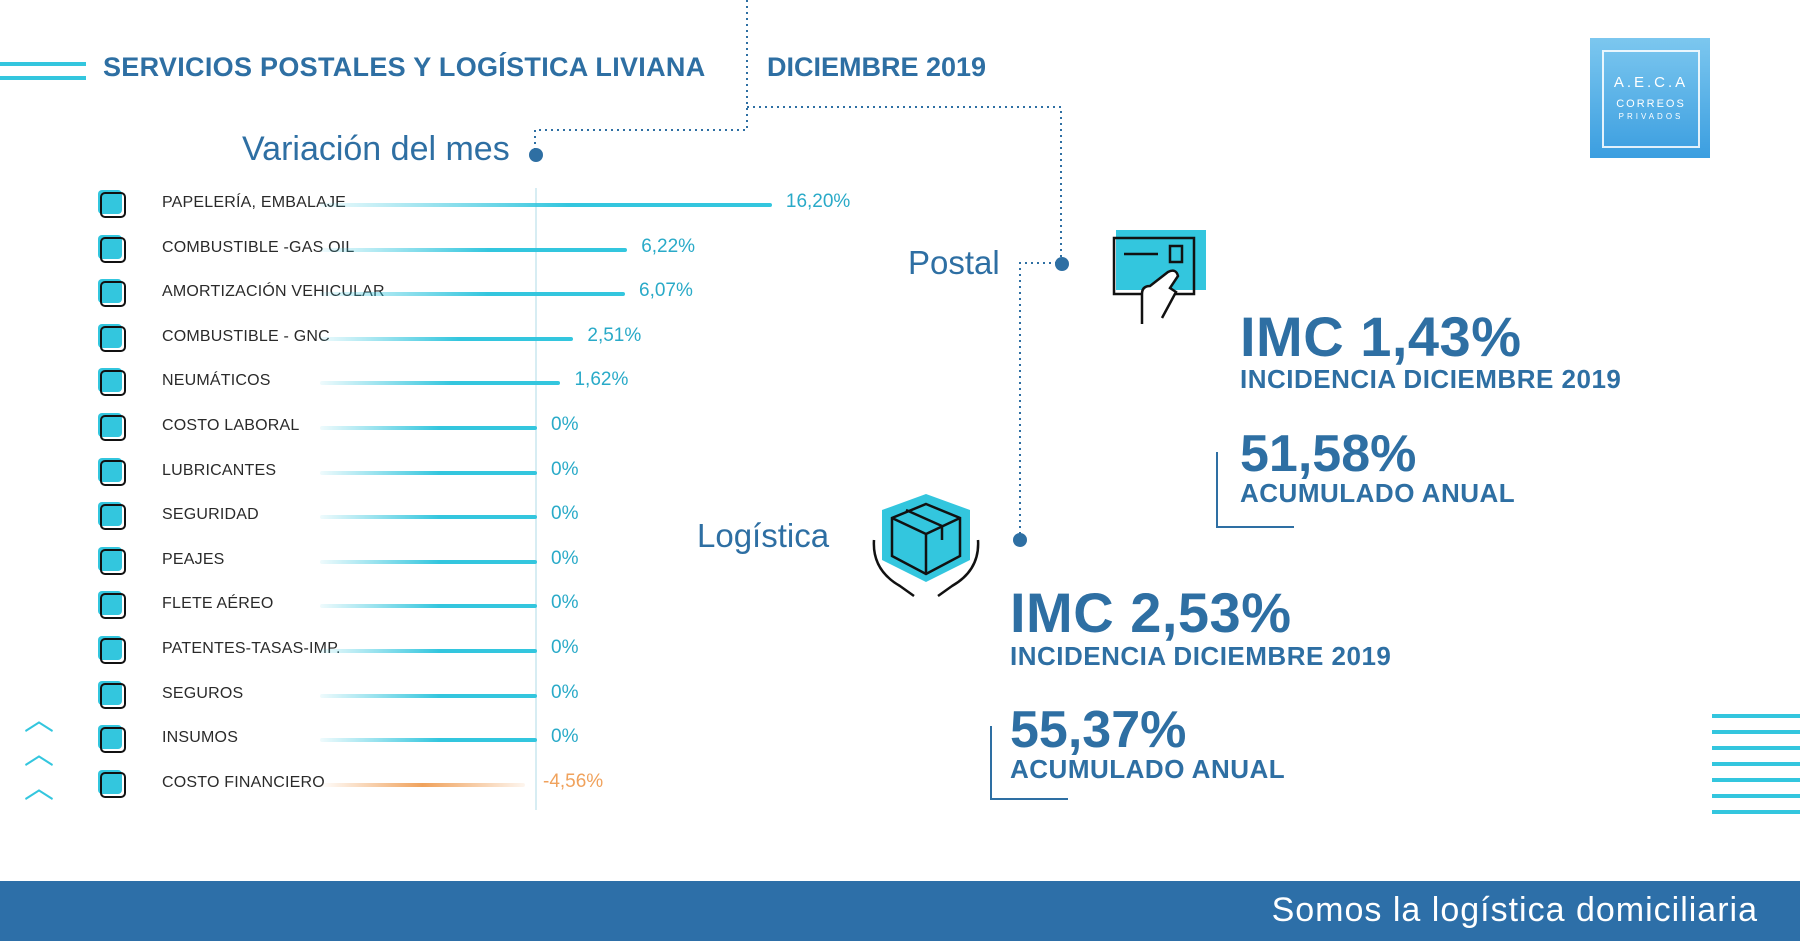 Image resolution: width=1800 pixels, height=941 pixels. What do you see at coordinates (111, 471) in the screenshot?
I see `oil-can-icon` at bounding box center [111, 471].